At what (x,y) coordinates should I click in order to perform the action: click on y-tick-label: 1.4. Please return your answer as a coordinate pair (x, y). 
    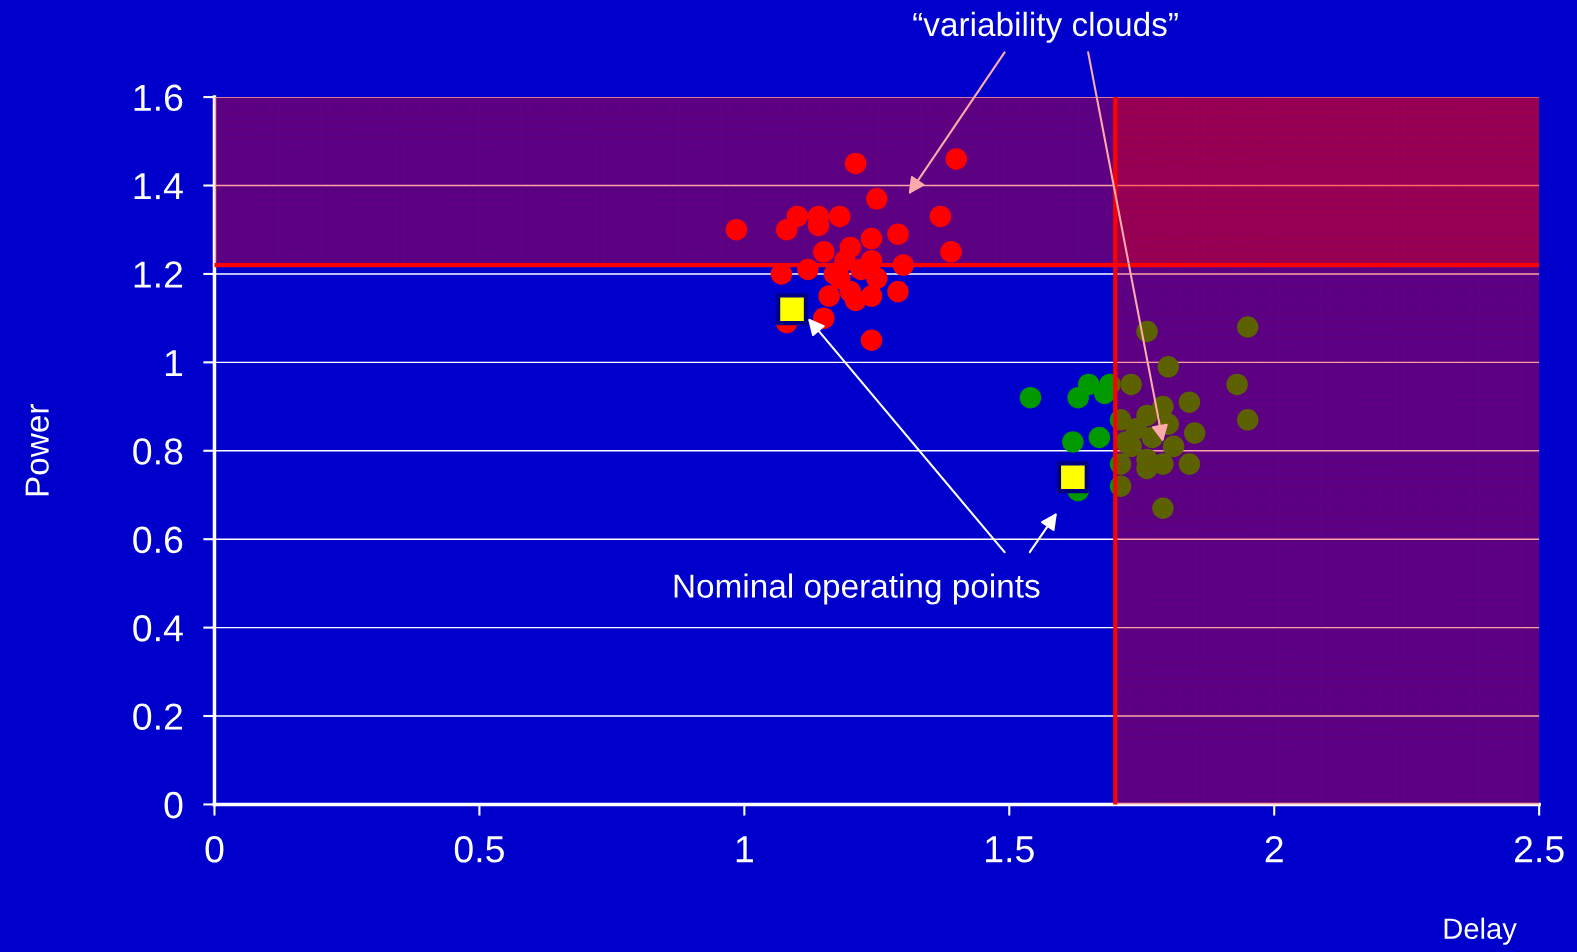
    Looking at the image, I should click on (158, 186).